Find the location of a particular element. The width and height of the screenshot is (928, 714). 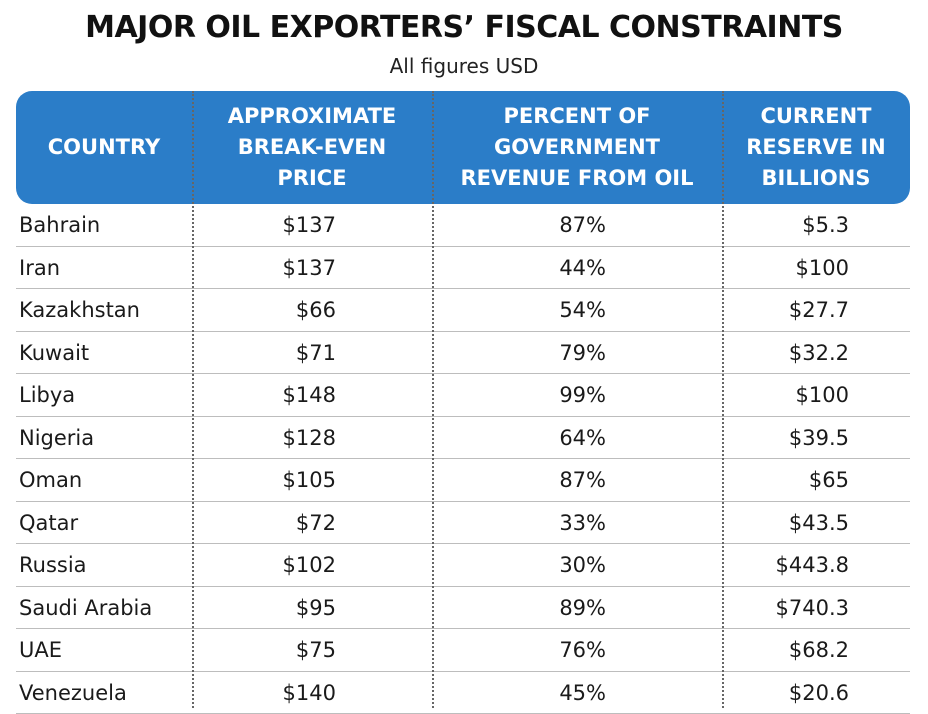

cell-reserve: $5.3 is located at coordinates (825, 225).